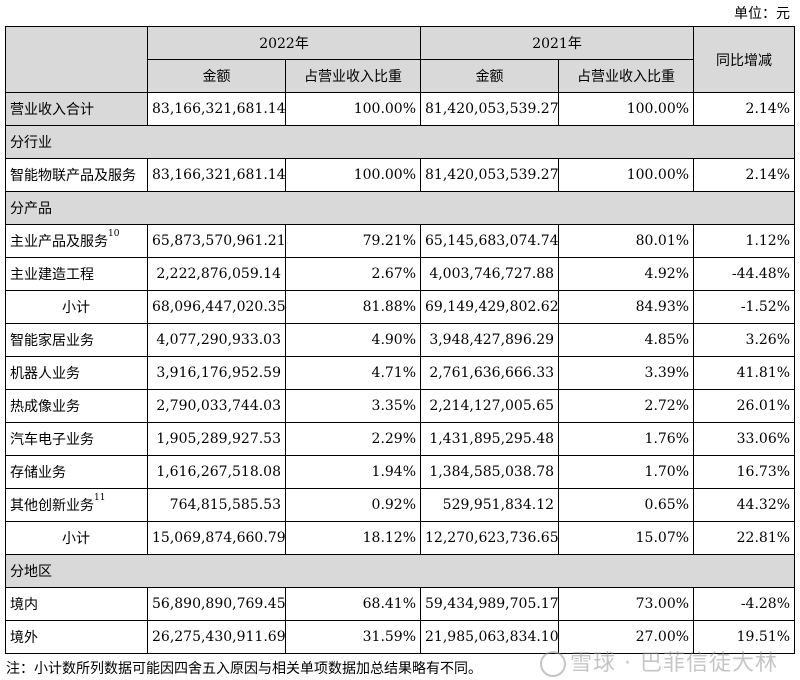 The height and width of the screenshot is (680, 800). What do you see at coordinates (76, 175) in the screenshot?
I see `row-label: 智能物联产品及服务` at bounding box center [76, 175].